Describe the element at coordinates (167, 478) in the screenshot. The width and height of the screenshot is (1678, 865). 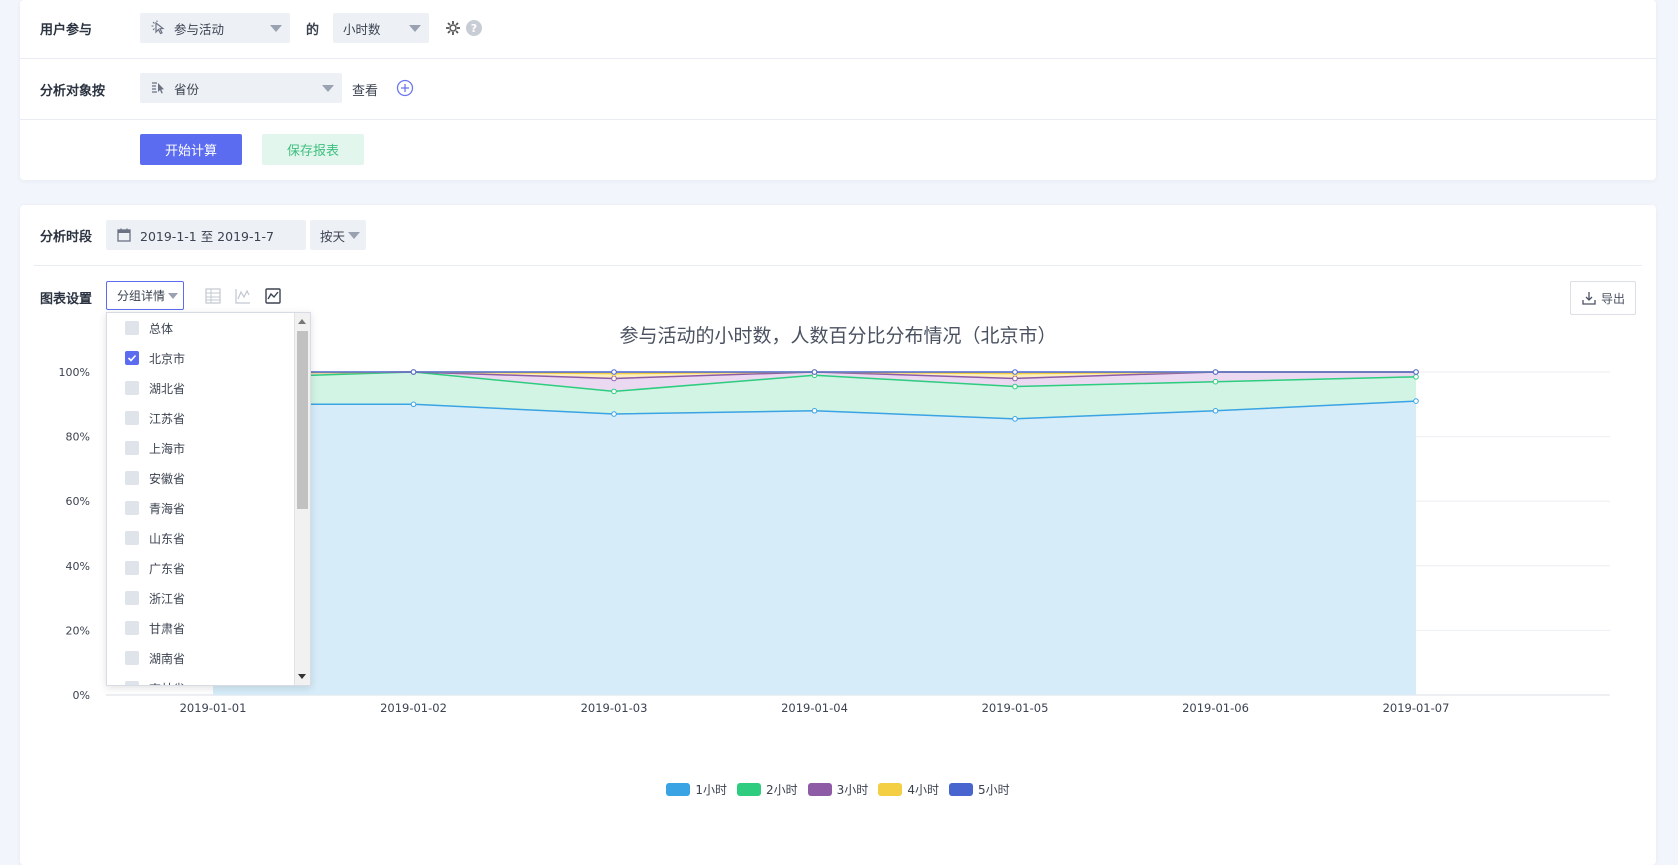
I see `group-option-label: 安徽省` at that location.